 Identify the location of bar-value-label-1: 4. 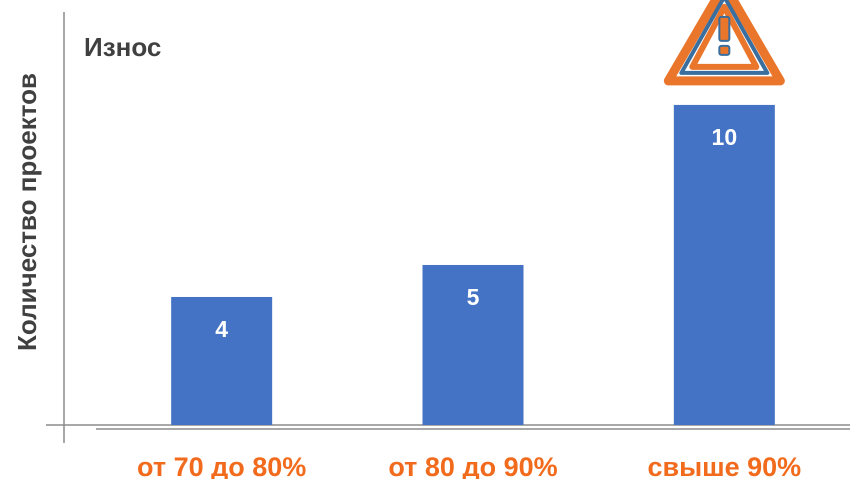
(221, 329).